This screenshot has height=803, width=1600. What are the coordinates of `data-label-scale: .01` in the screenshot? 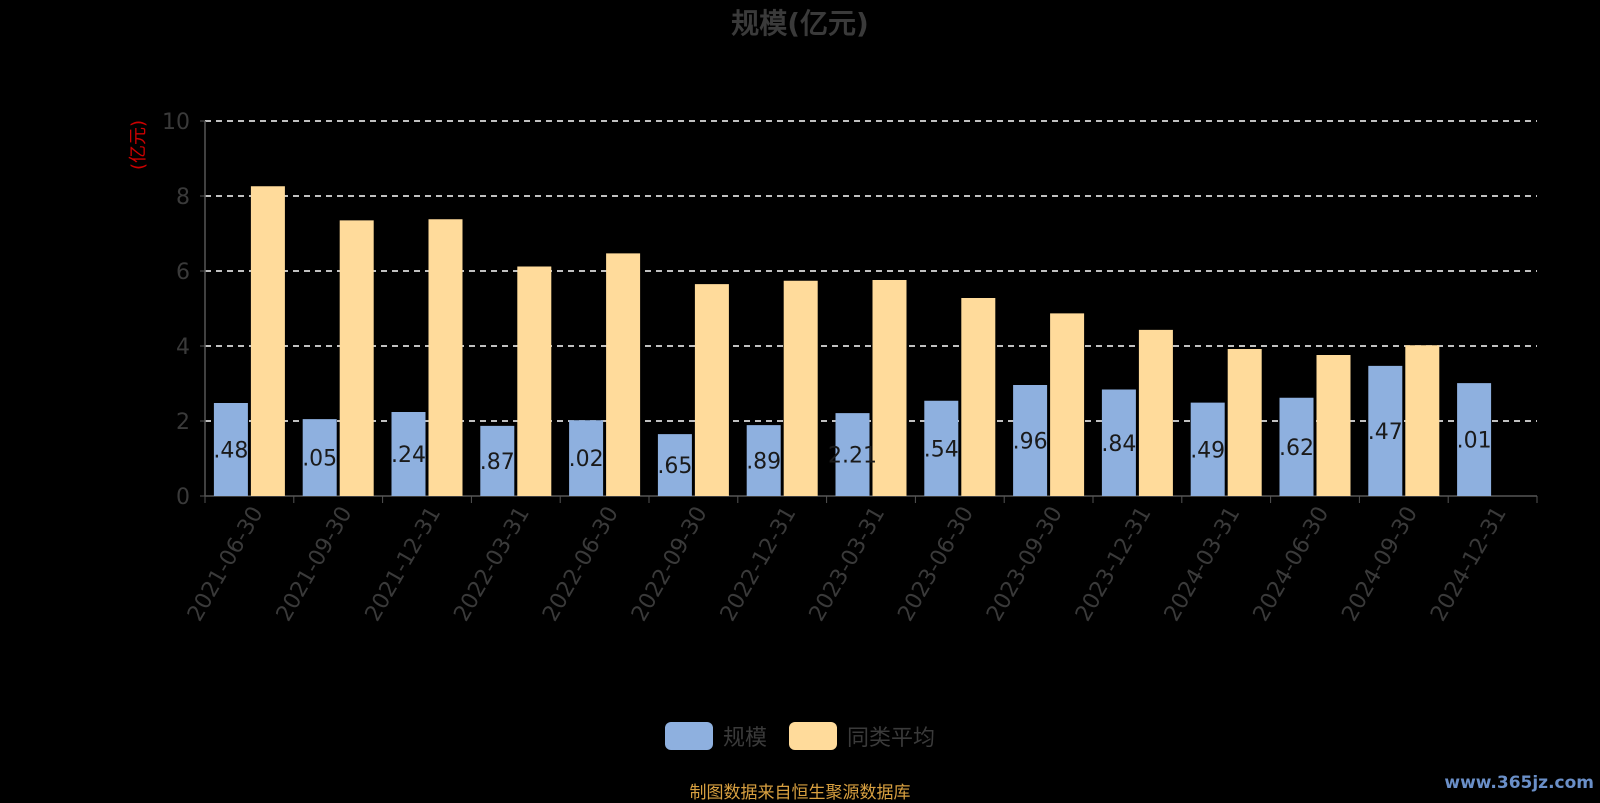 It's located at (1474, 441).